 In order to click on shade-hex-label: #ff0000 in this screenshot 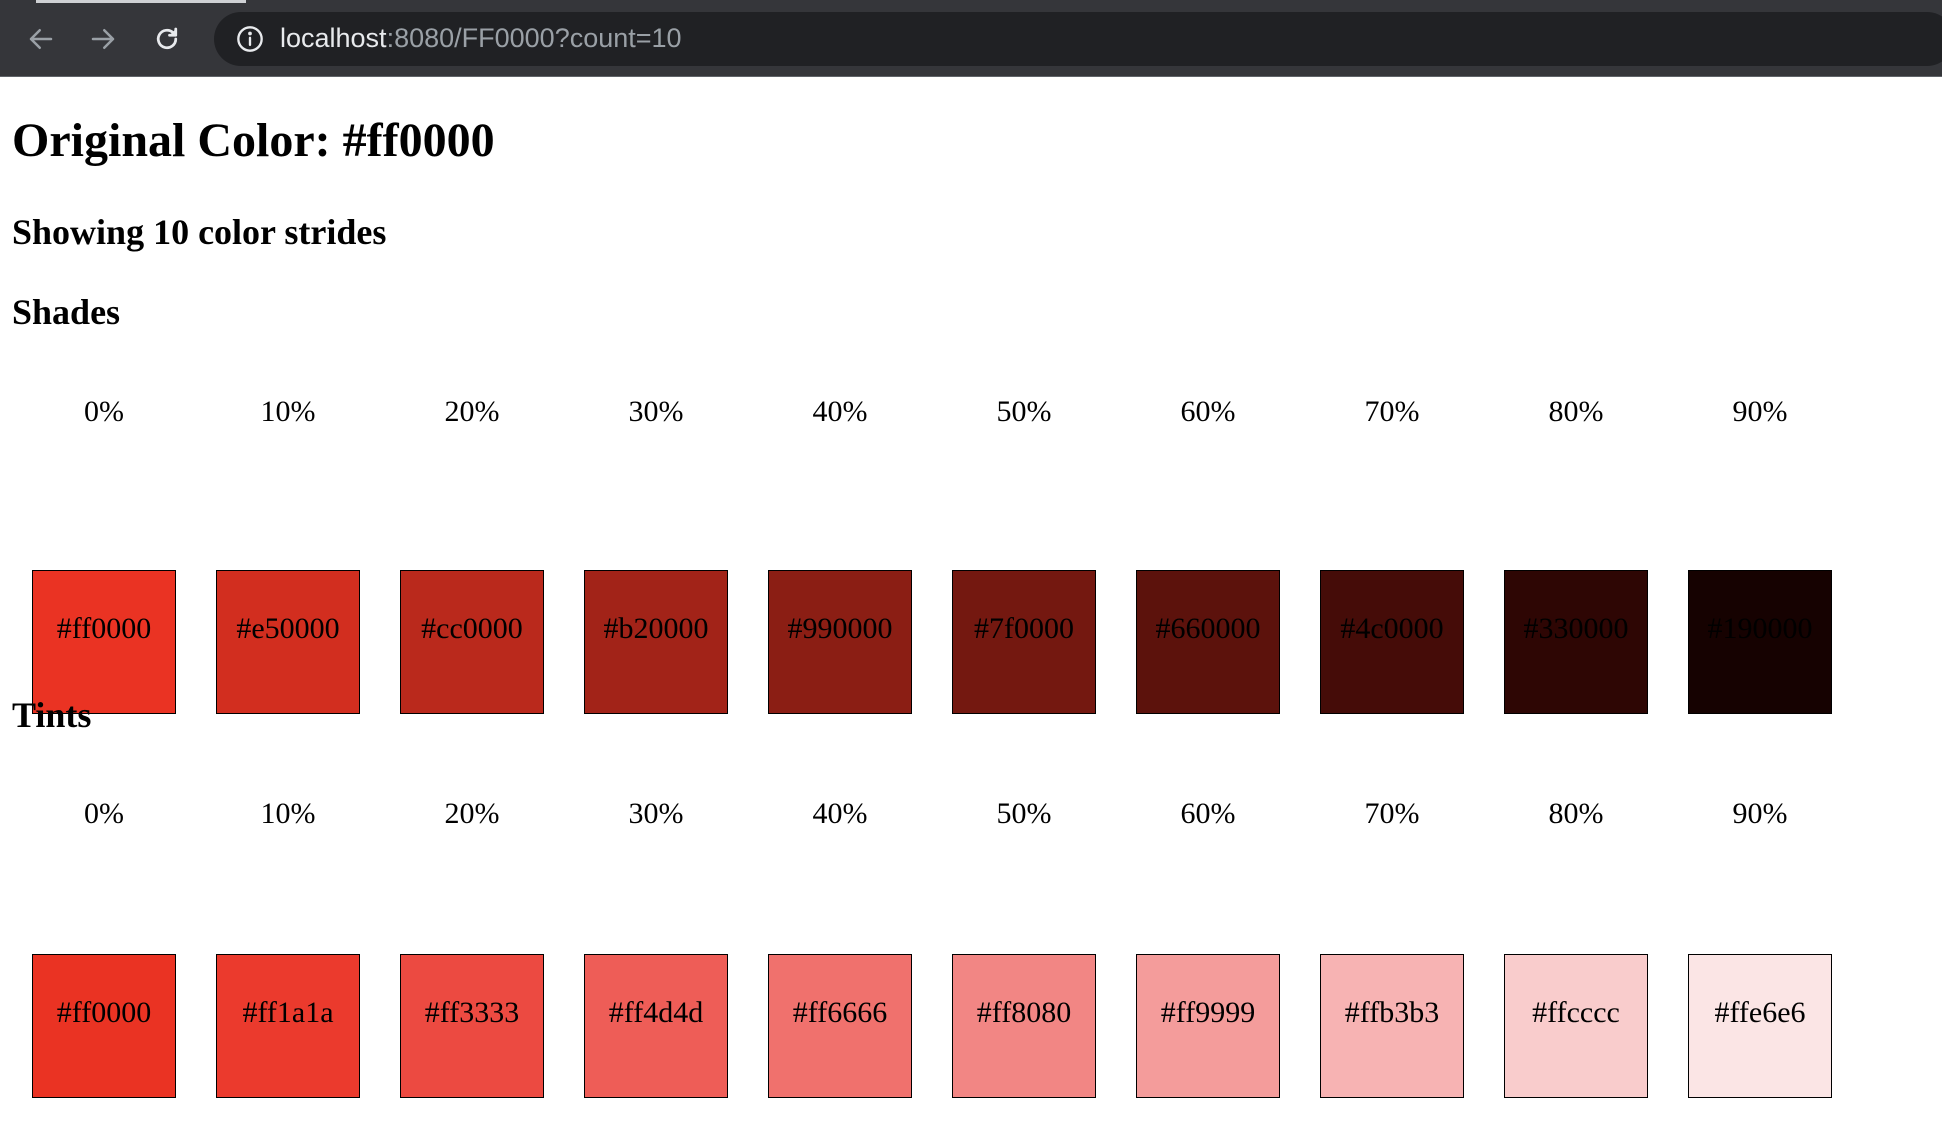, I will do `click(104, 628)`.